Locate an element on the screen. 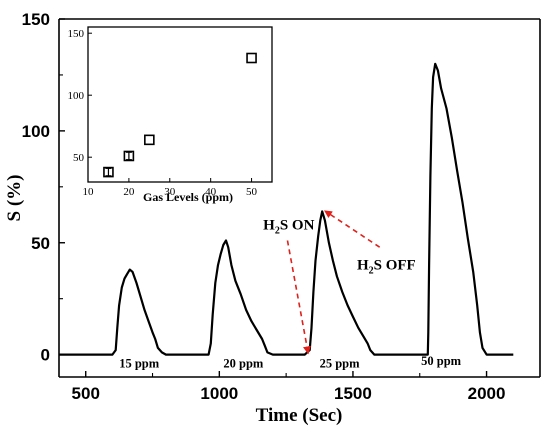 The image size is (550, 437). inset-x-tick-label: 20 is located at coordinates (129, 192).